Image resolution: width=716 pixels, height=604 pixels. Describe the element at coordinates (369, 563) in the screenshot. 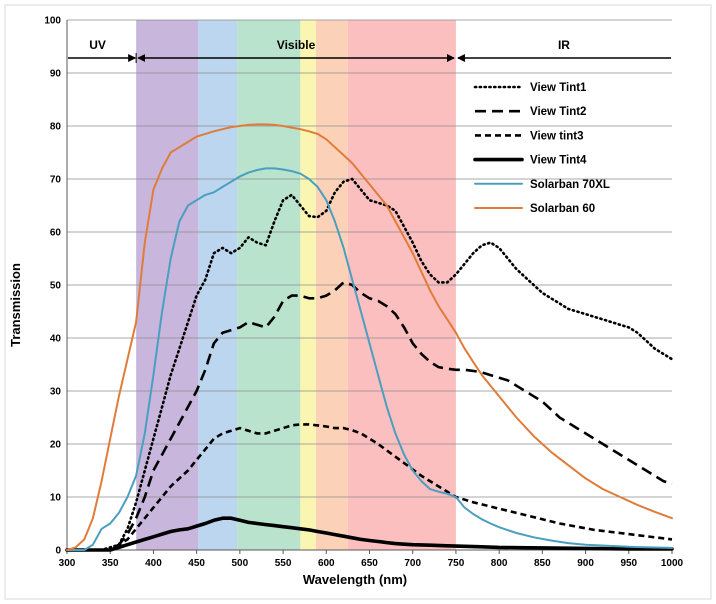

I see `x-tick-label: 650` at that location.